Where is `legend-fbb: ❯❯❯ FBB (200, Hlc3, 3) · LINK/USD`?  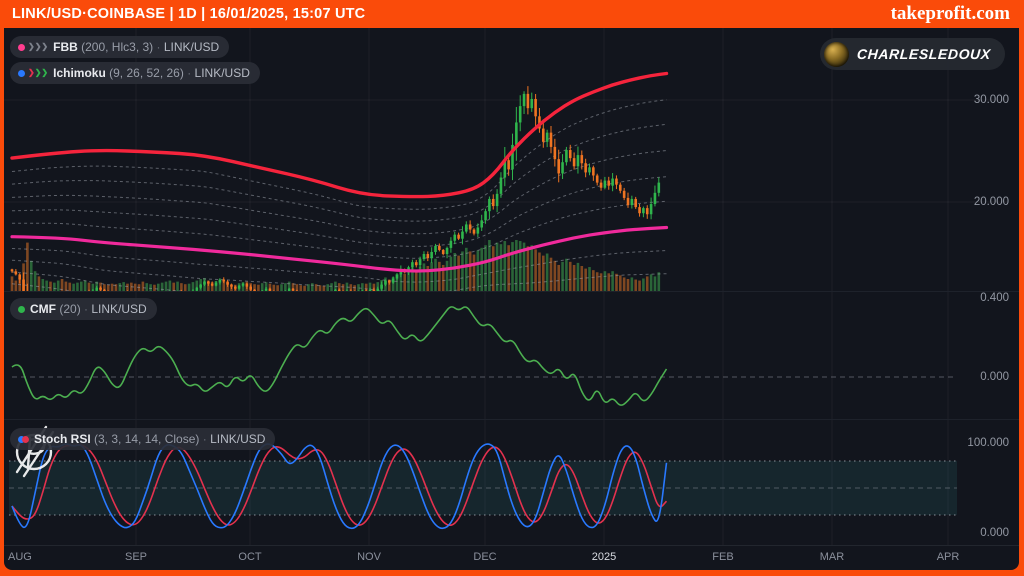 legend-fbb: ❯❯❯ FBB (200, Hlc3, 3) · LINK/USD is located at coordinates (120, 47).